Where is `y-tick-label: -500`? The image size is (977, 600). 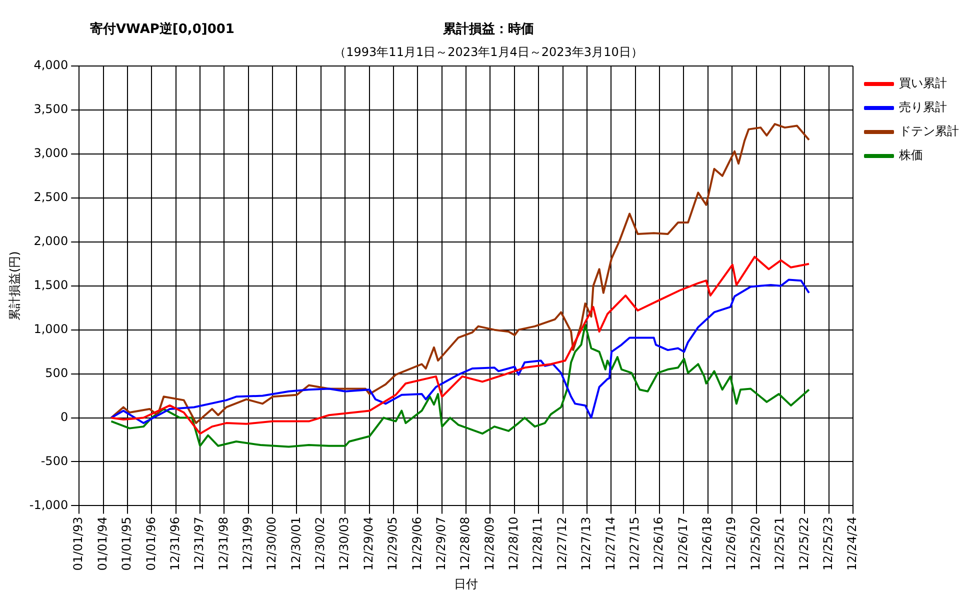 y-tick-label: -500 is located at coordinates (54, 461).